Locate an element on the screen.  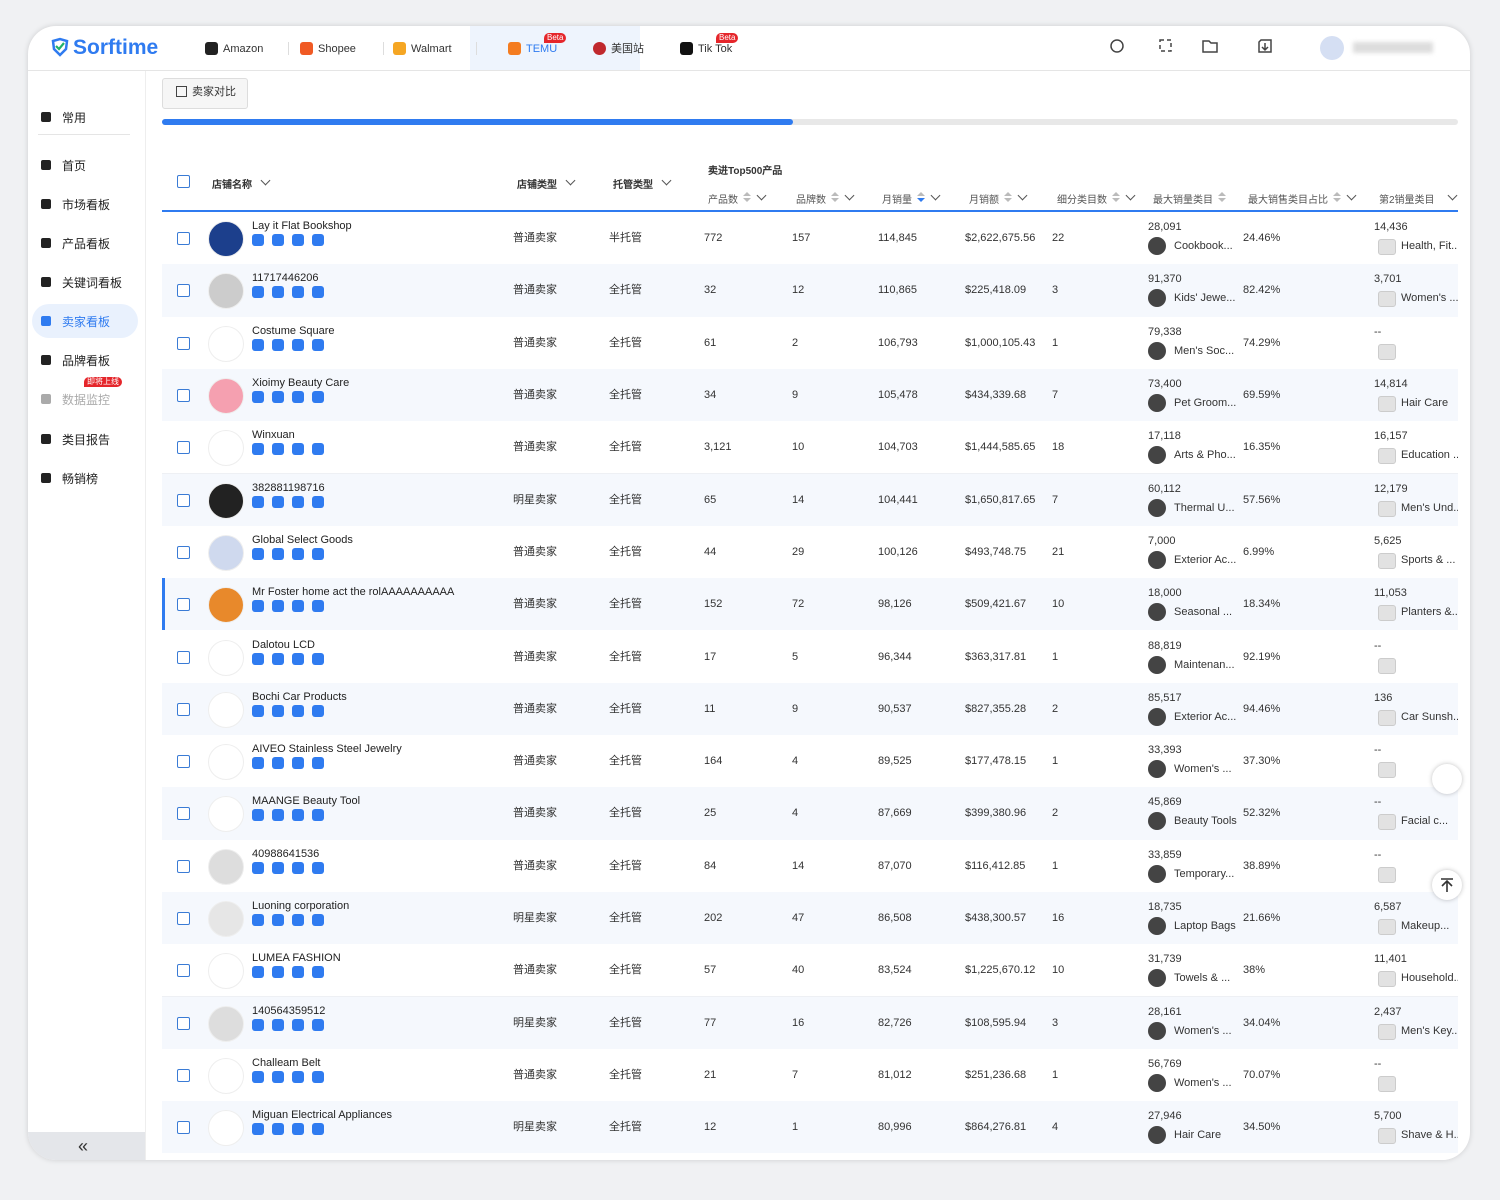
store-name: LUMEA FASHION is located at coordinates (296, 958).